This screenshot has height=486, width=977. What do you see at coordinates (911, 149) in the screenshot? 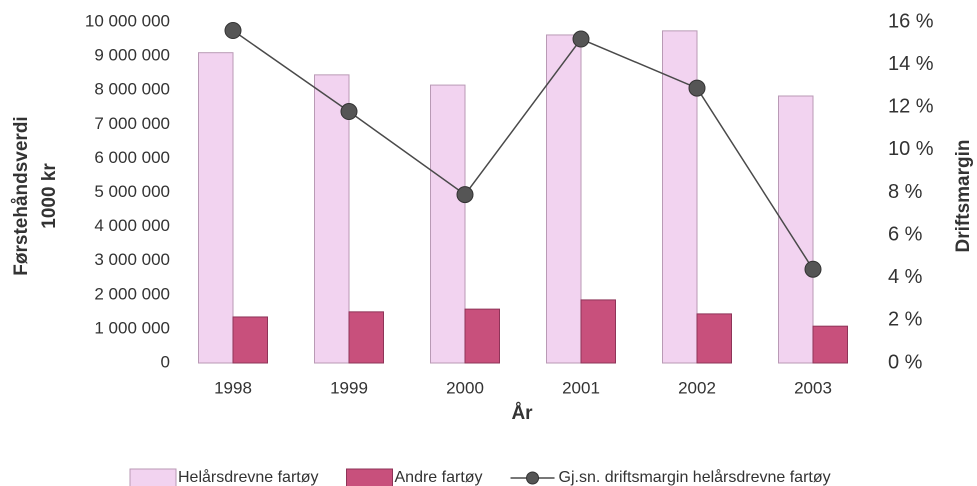
I see `y2-tick-label: 10 %` at bounding box center [911, 149].